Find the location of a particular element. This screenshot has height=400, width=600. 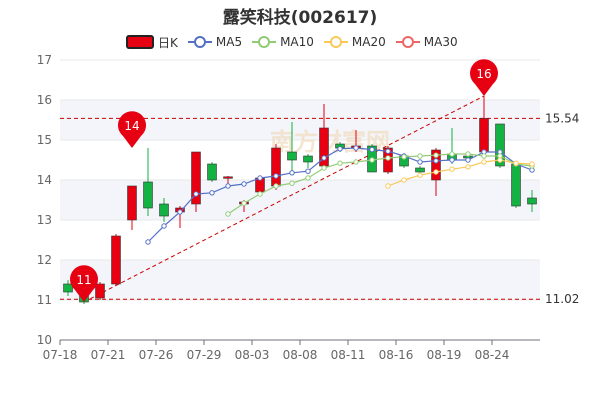

x-tick-label: 08-08 is located at coordinates (300, 355).